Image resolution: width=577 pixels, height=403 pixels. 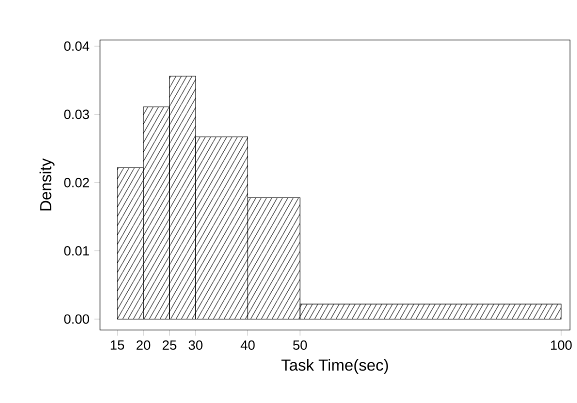 What do you see at coordinates (300, 345) in the screenshot?
I see `x-tick-label: 50` at bounding box center [300, 345].